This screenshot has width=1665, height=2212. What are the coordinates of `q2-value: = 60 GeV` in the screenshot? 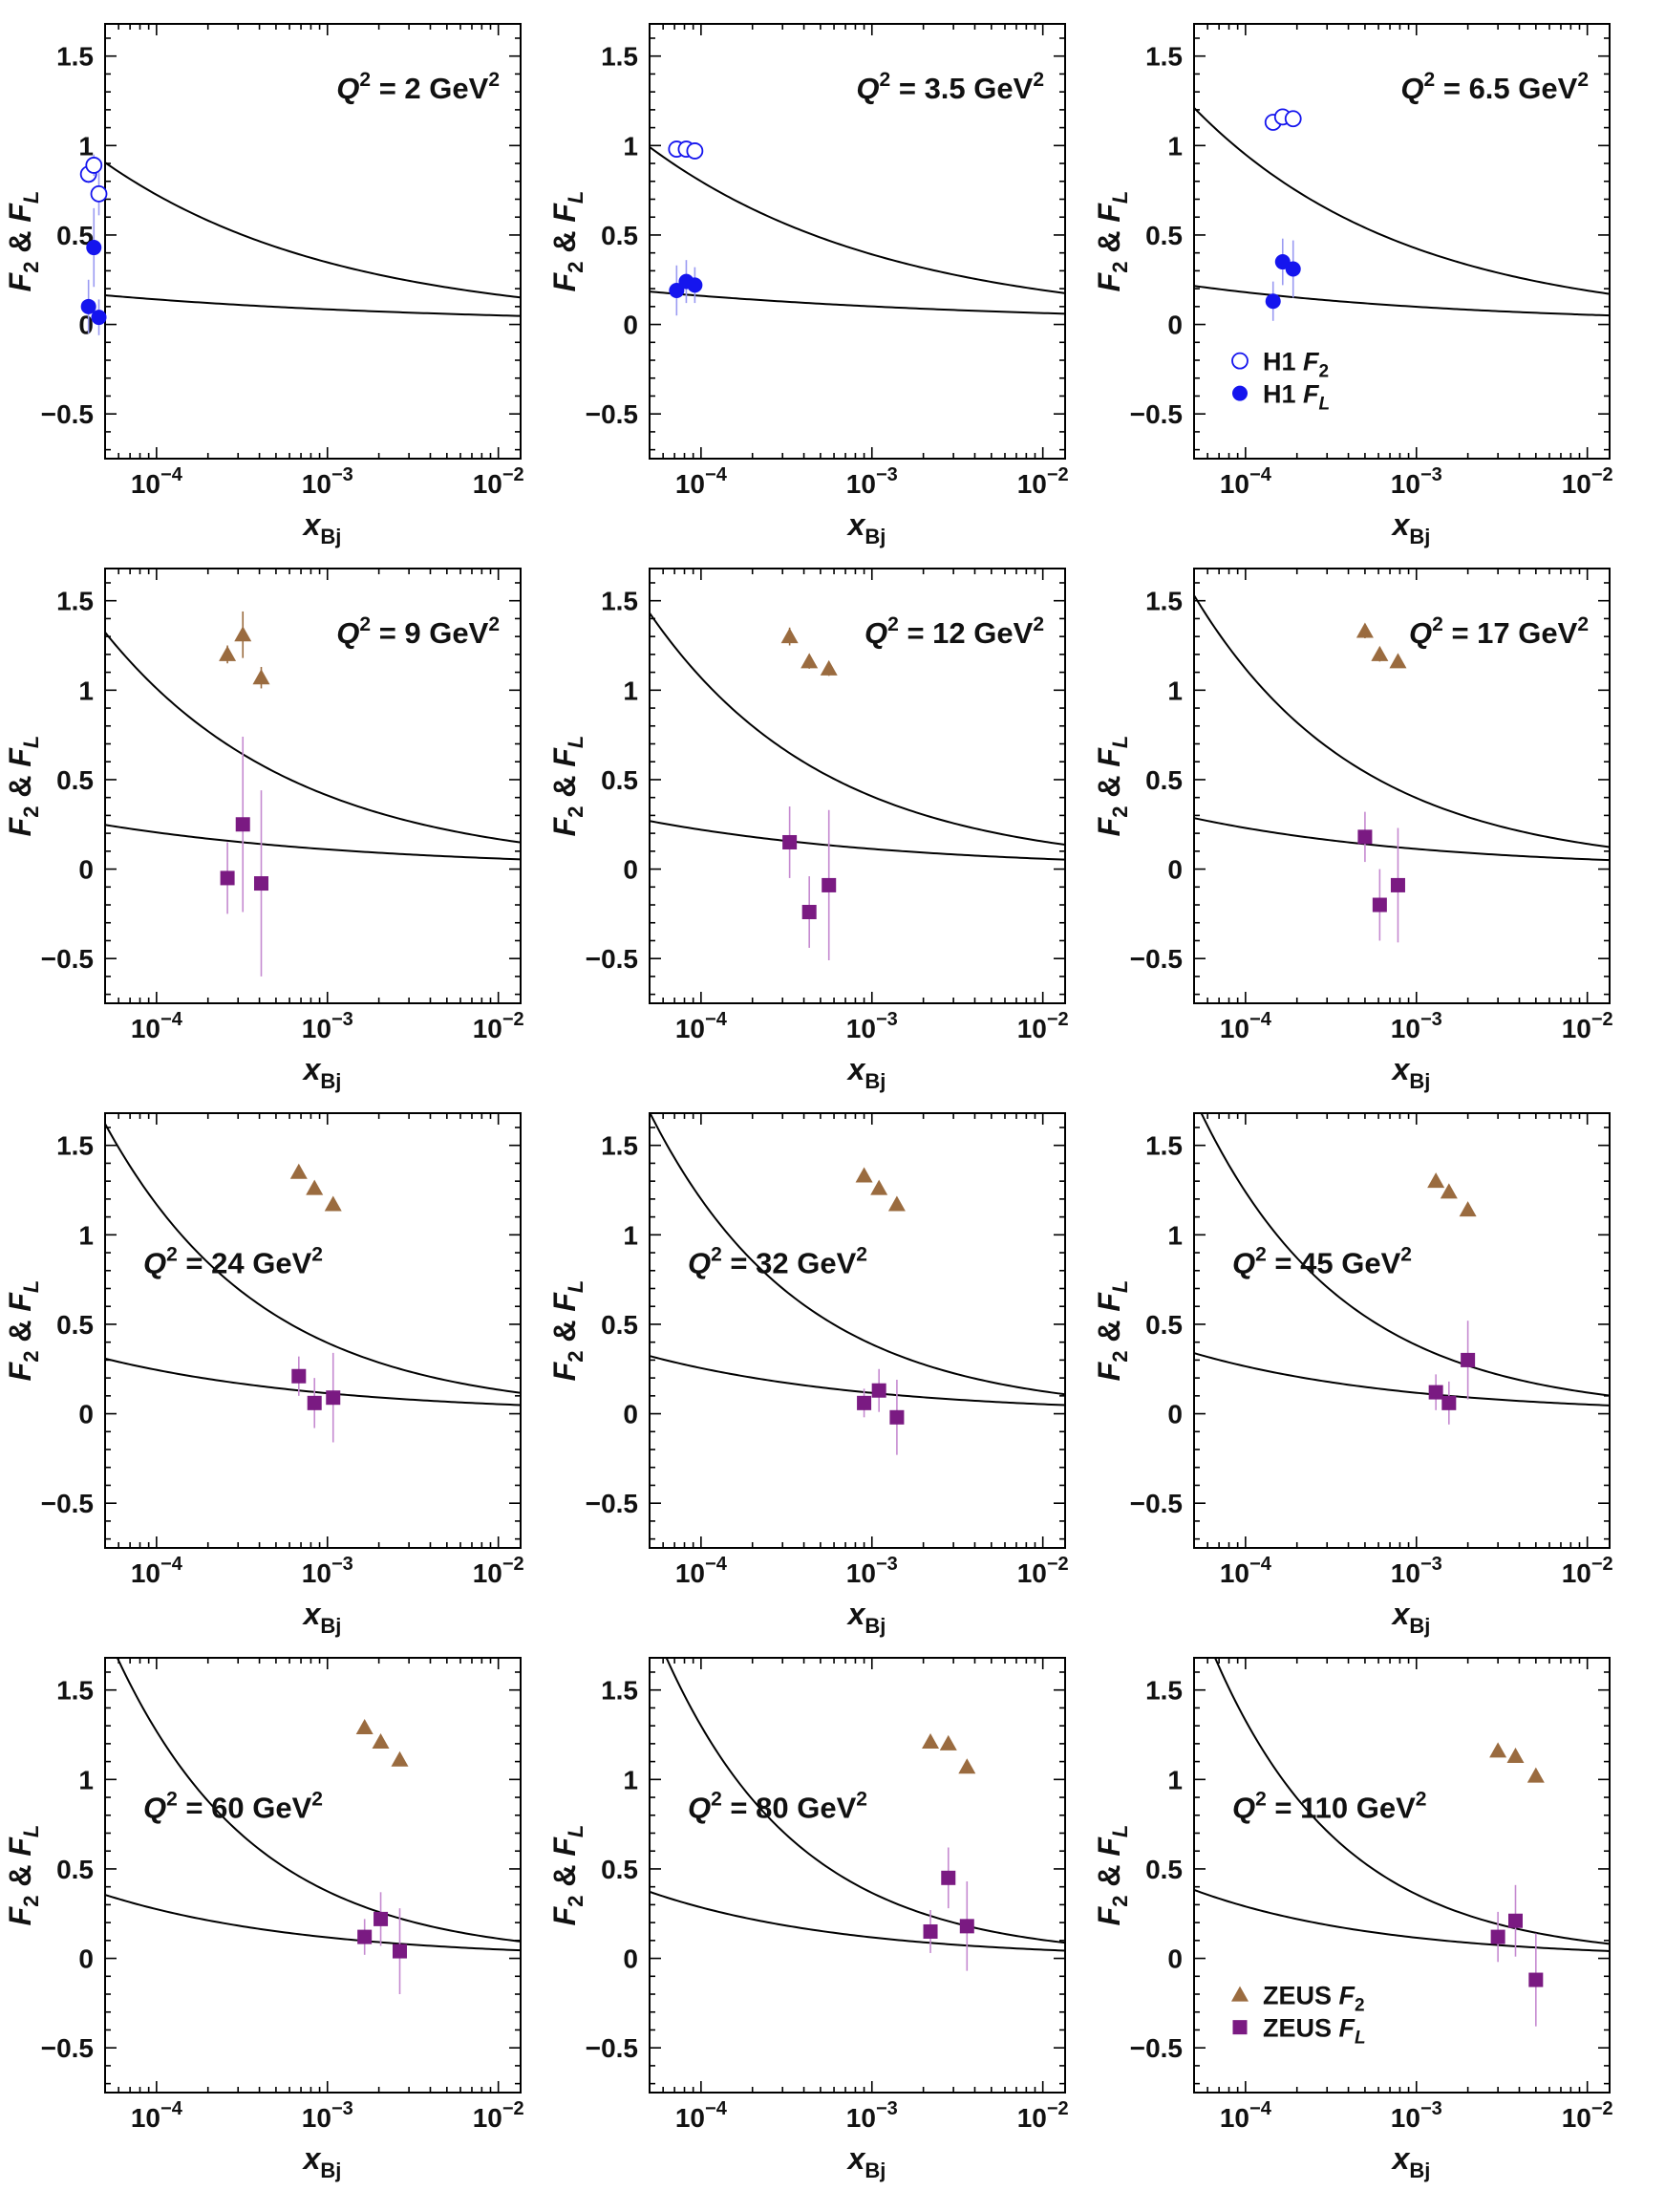 It's located at (245, 1807).